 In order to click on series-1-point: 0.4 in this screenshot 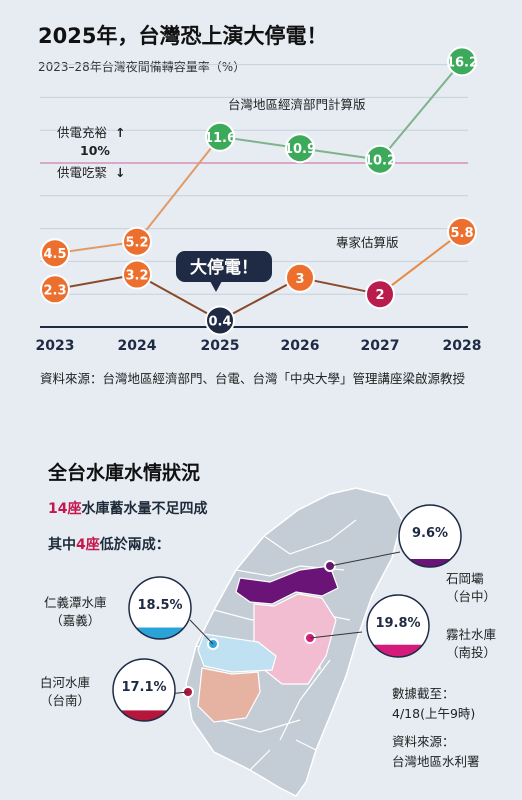, I will do `click(220, 320)`.